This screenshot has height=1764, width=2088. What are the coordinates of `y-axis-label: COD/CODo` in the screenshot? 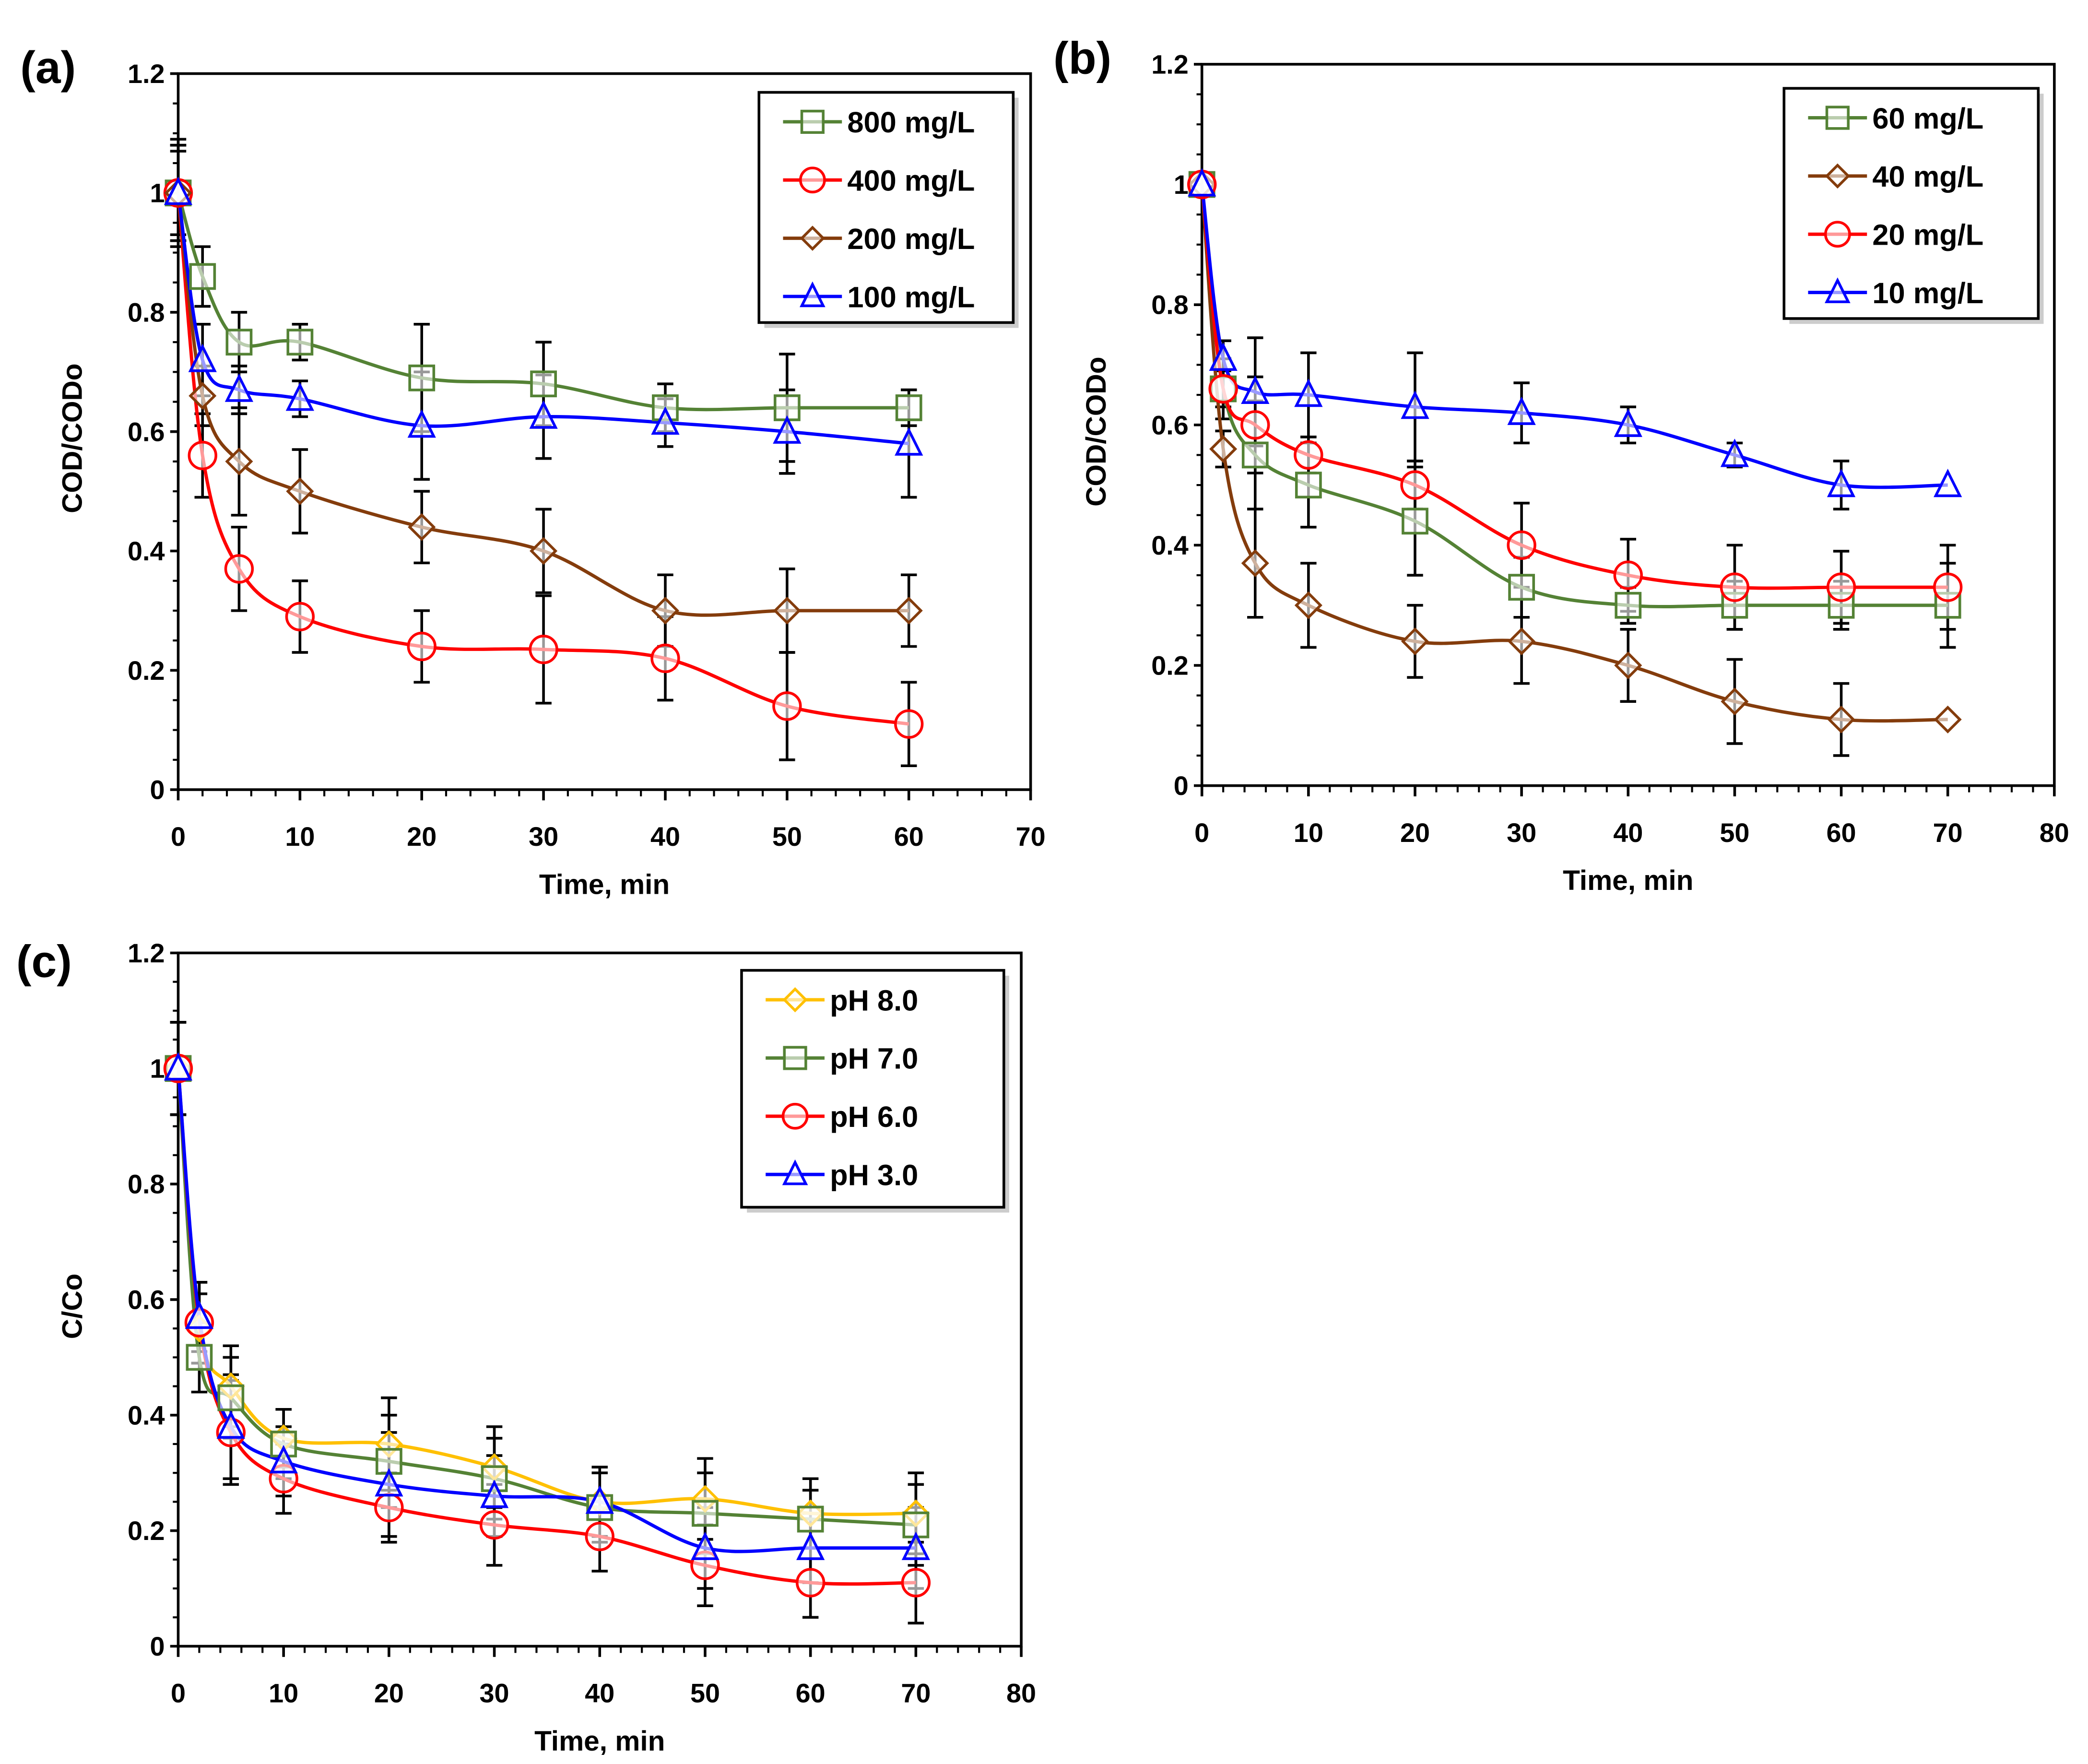 It's located at (72, 438).